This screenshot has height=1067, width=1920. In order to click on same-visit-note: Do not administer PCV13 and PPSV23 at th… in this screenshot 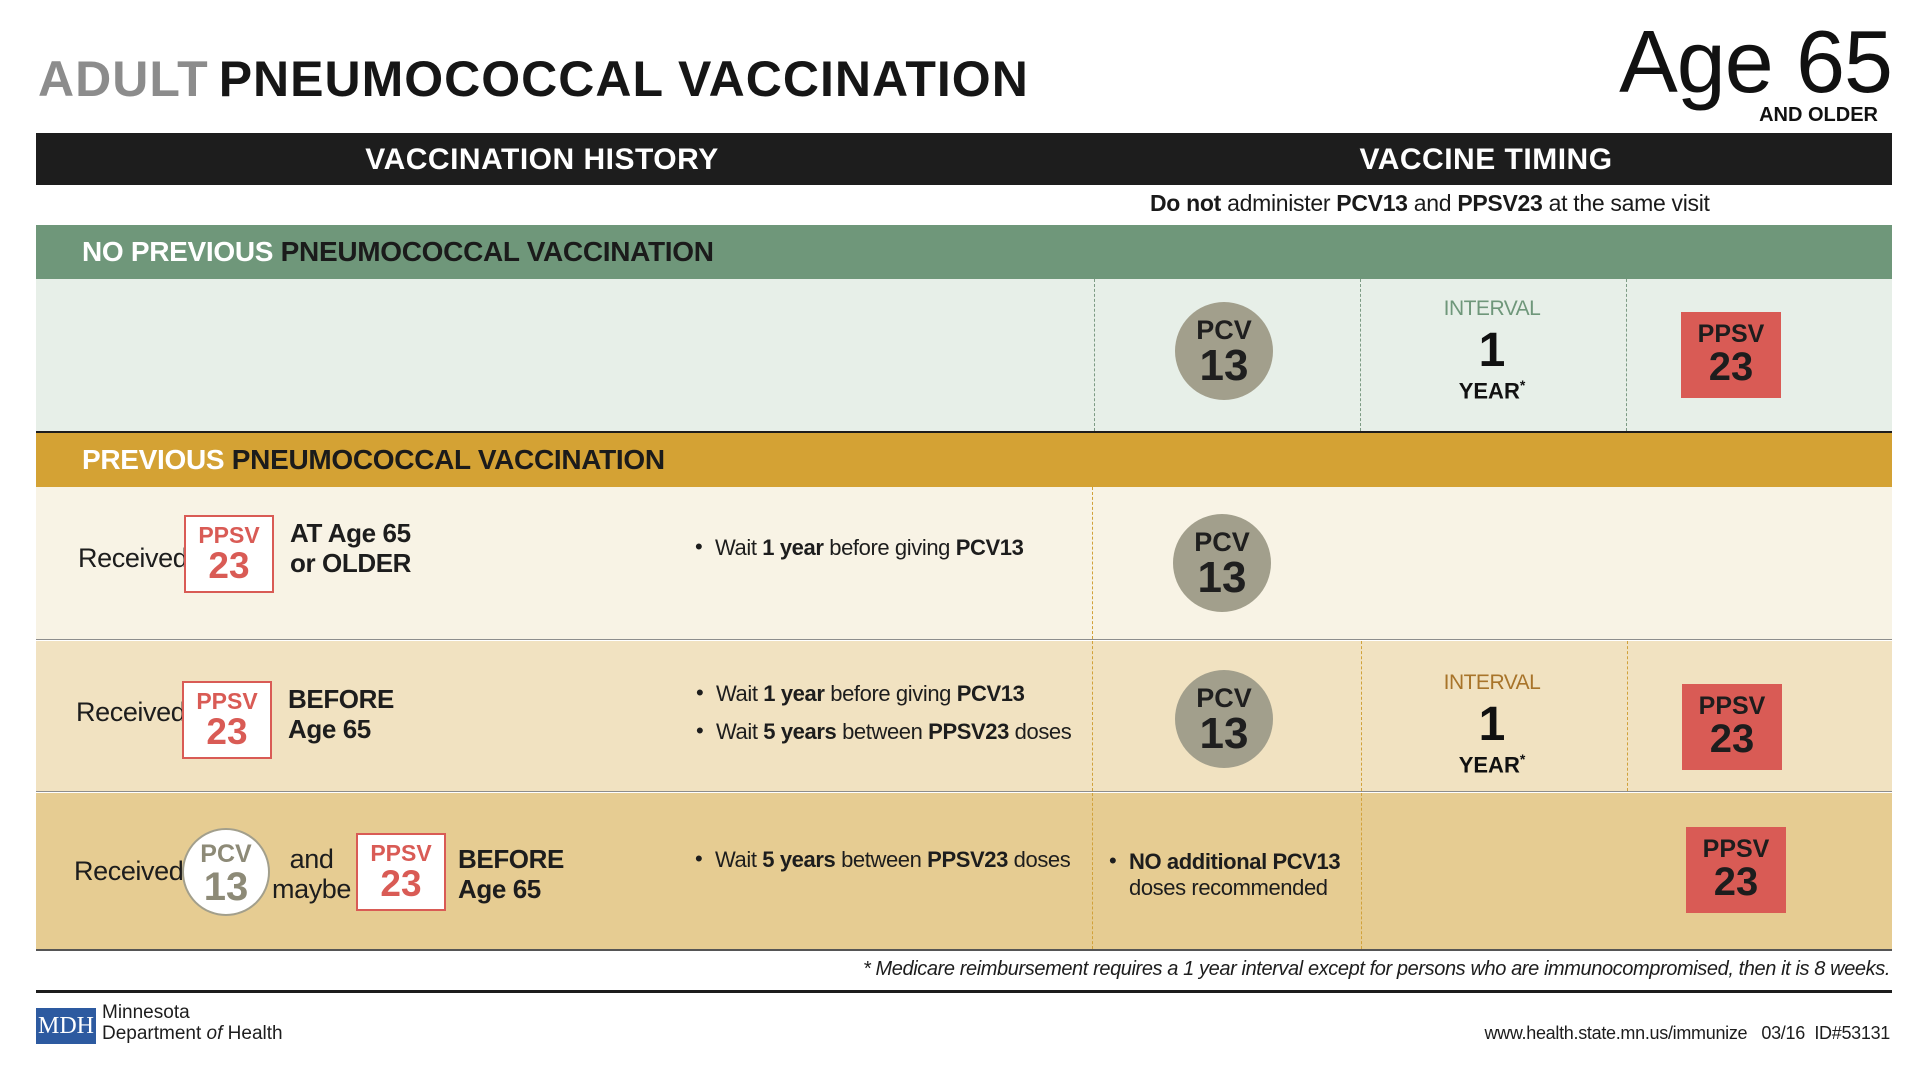, I will do `click(1500, 203)`.